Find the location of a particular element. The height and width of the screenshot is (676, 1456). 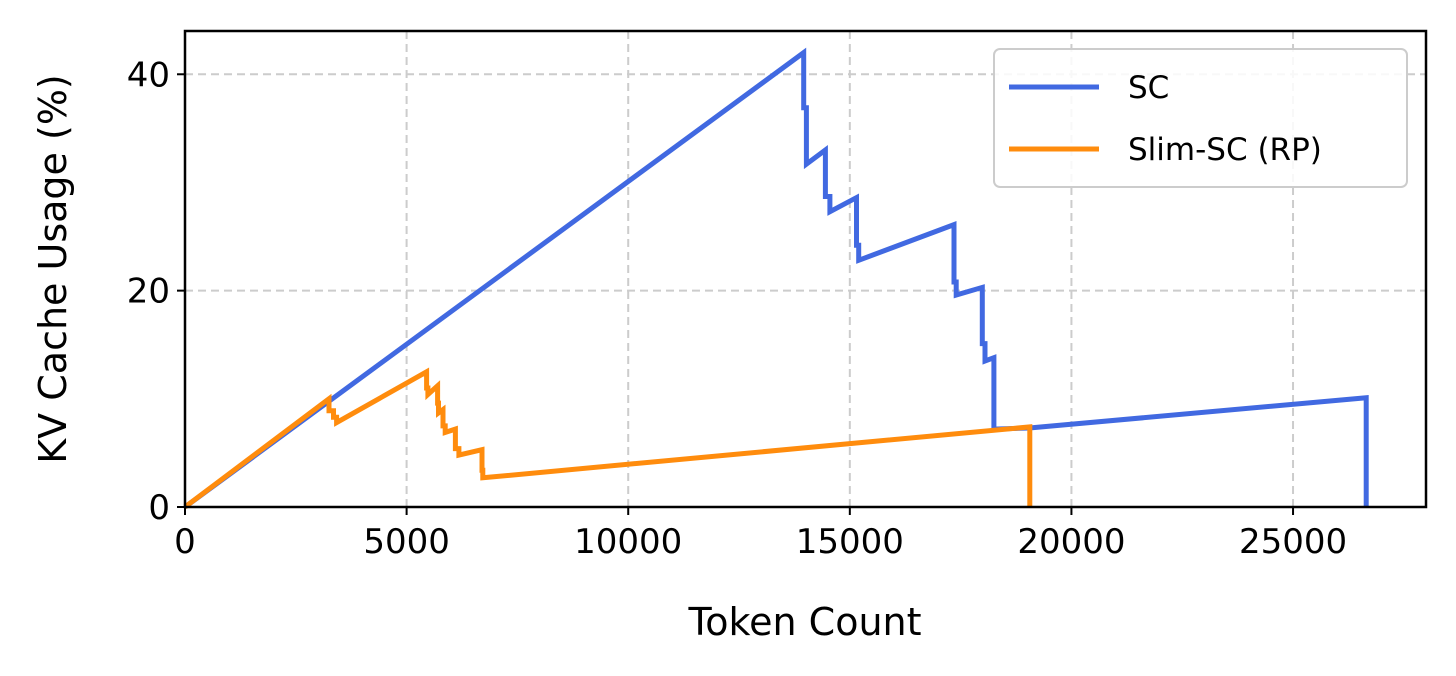

legend-label-slim-sc: Slim-SC (RP) is located at coordinates (1225, 150).